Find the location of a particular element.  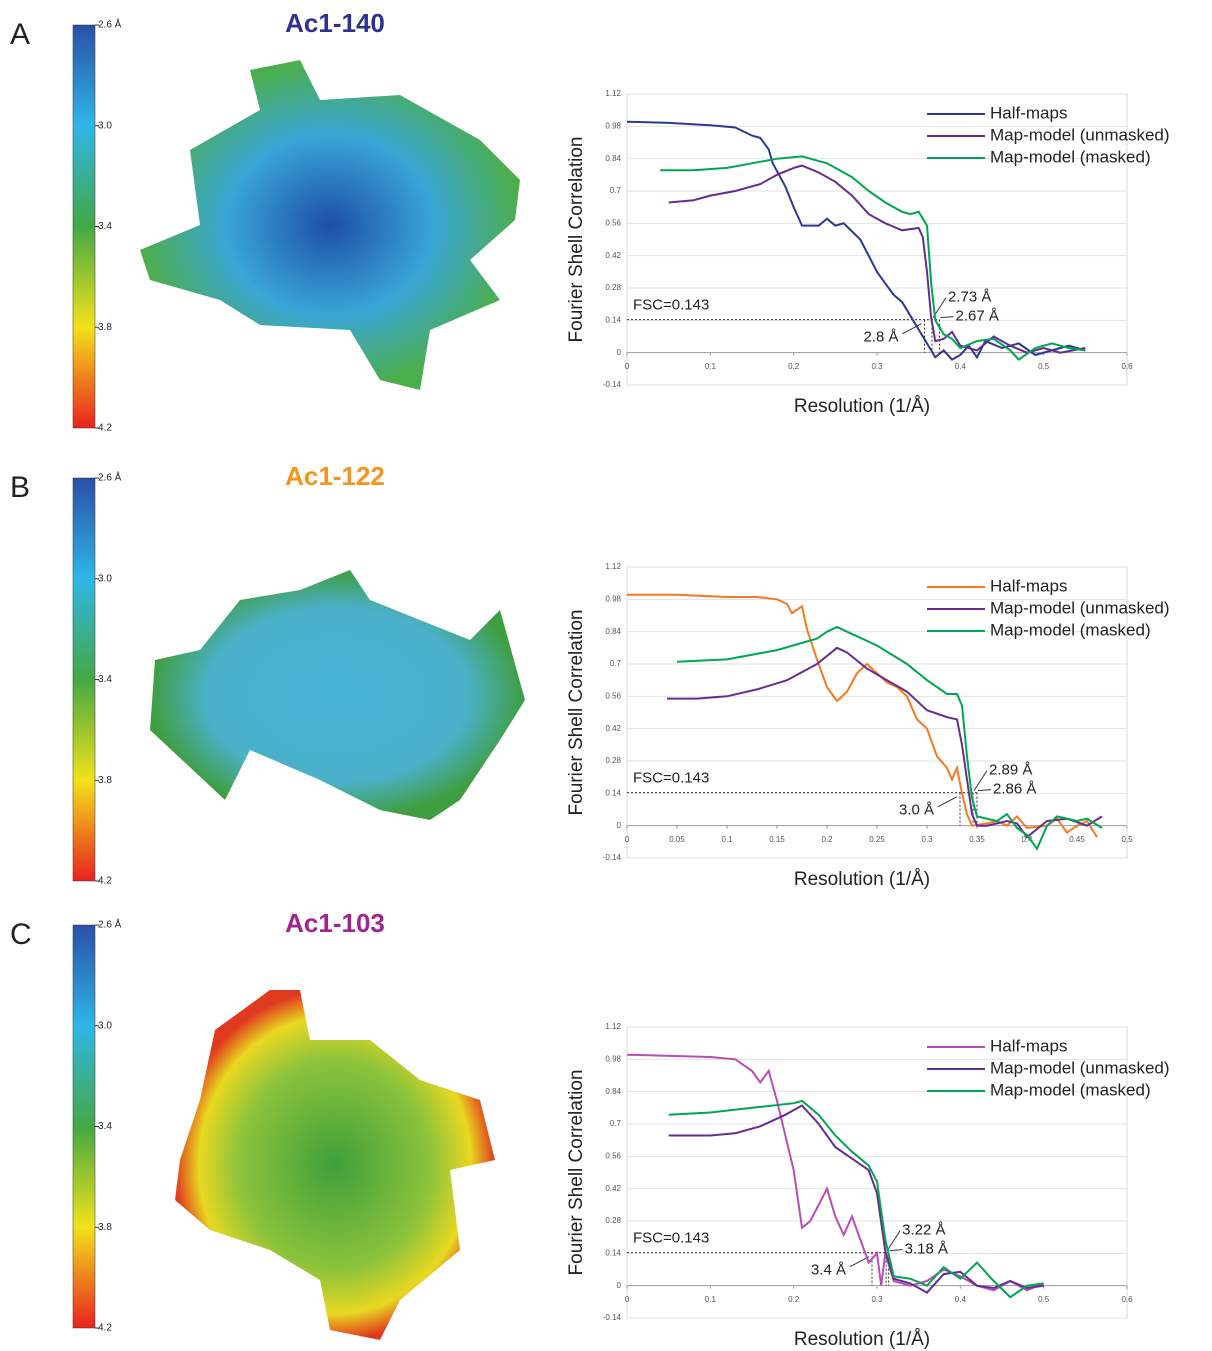

map-title: Ac1-122 is located at coordinates (335, 476).